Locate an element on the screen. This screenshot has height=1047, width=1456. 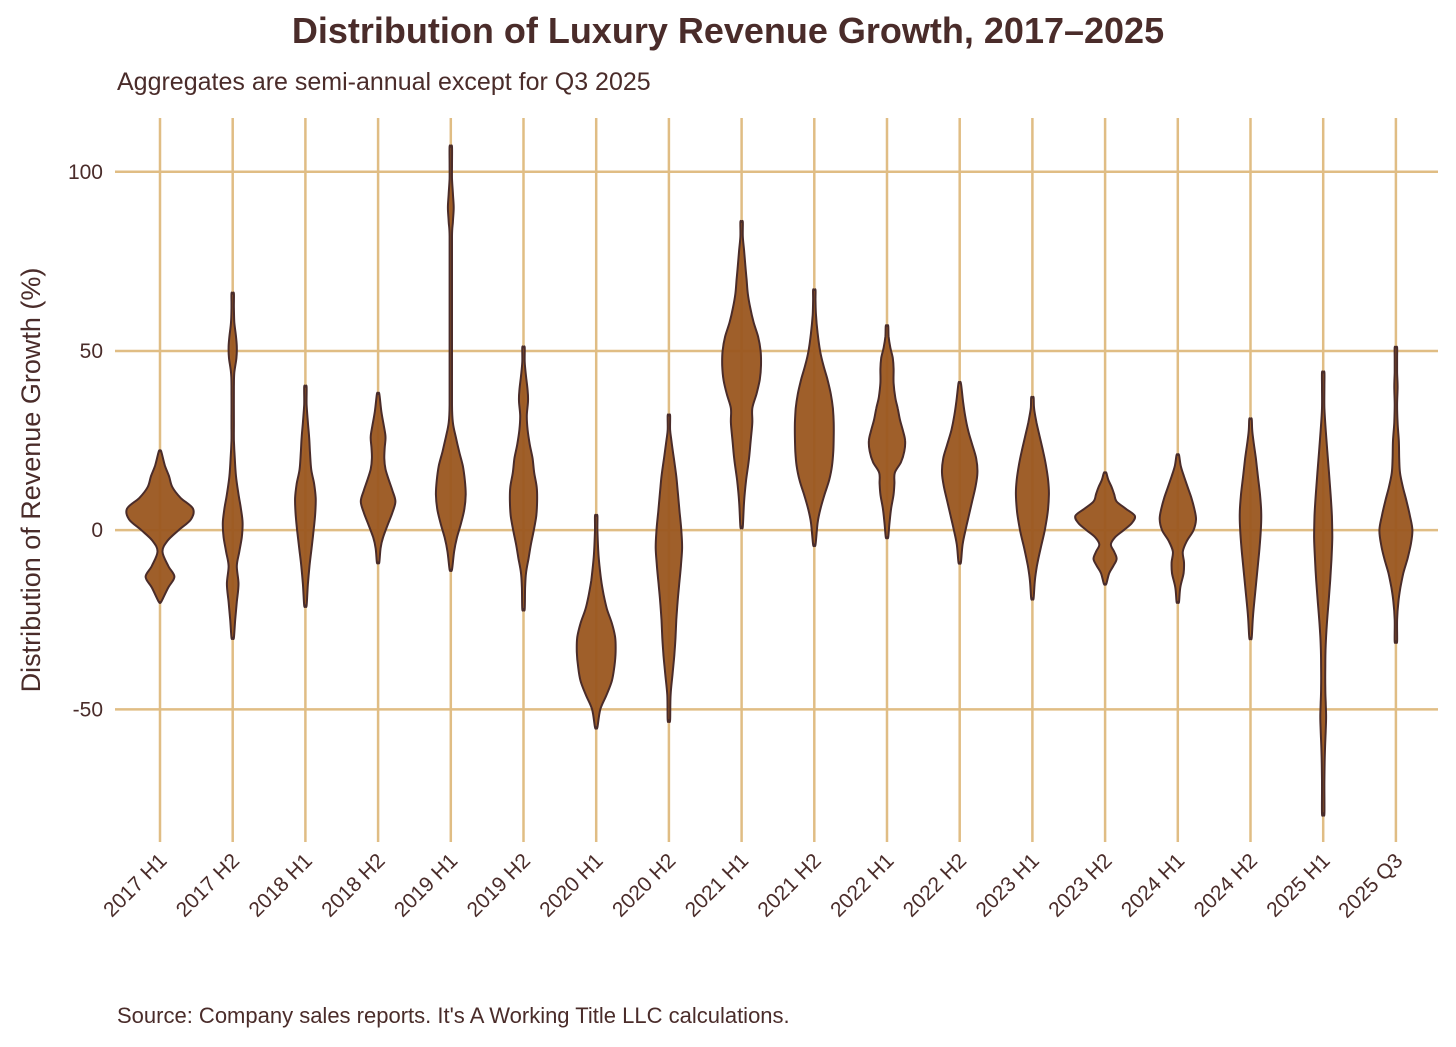
x-tick-label: 2020 H2 is located at coordinates (644, 885).